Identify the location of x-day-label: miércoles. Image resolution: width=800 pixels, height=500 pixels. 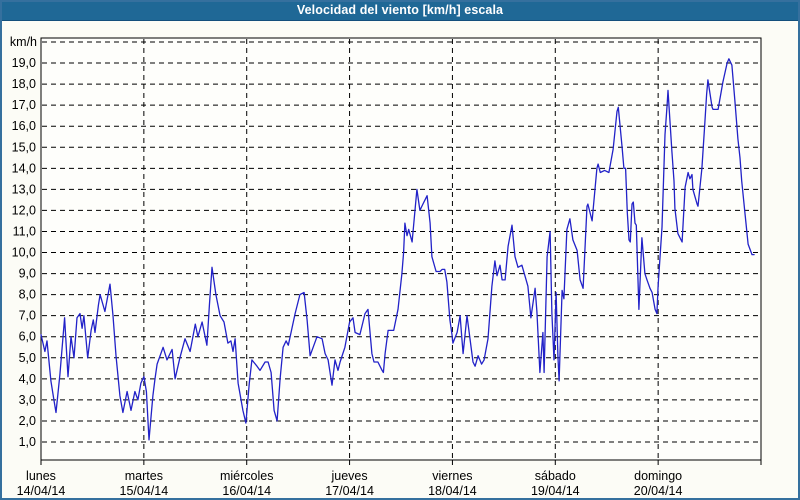
(247, 476).